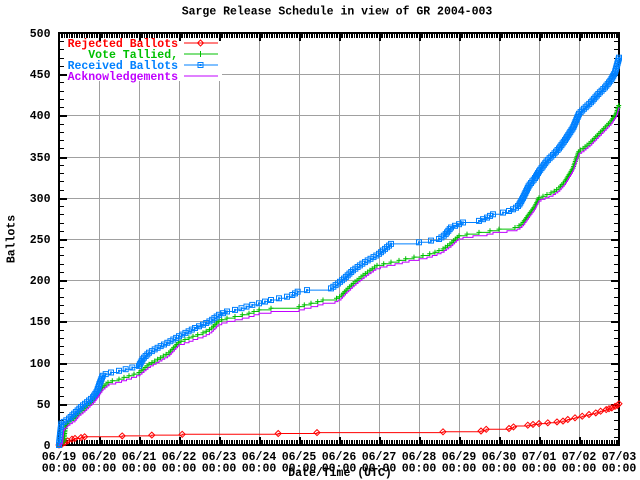  I want to click on svg-text: Received Ballots, so click(123, 66).